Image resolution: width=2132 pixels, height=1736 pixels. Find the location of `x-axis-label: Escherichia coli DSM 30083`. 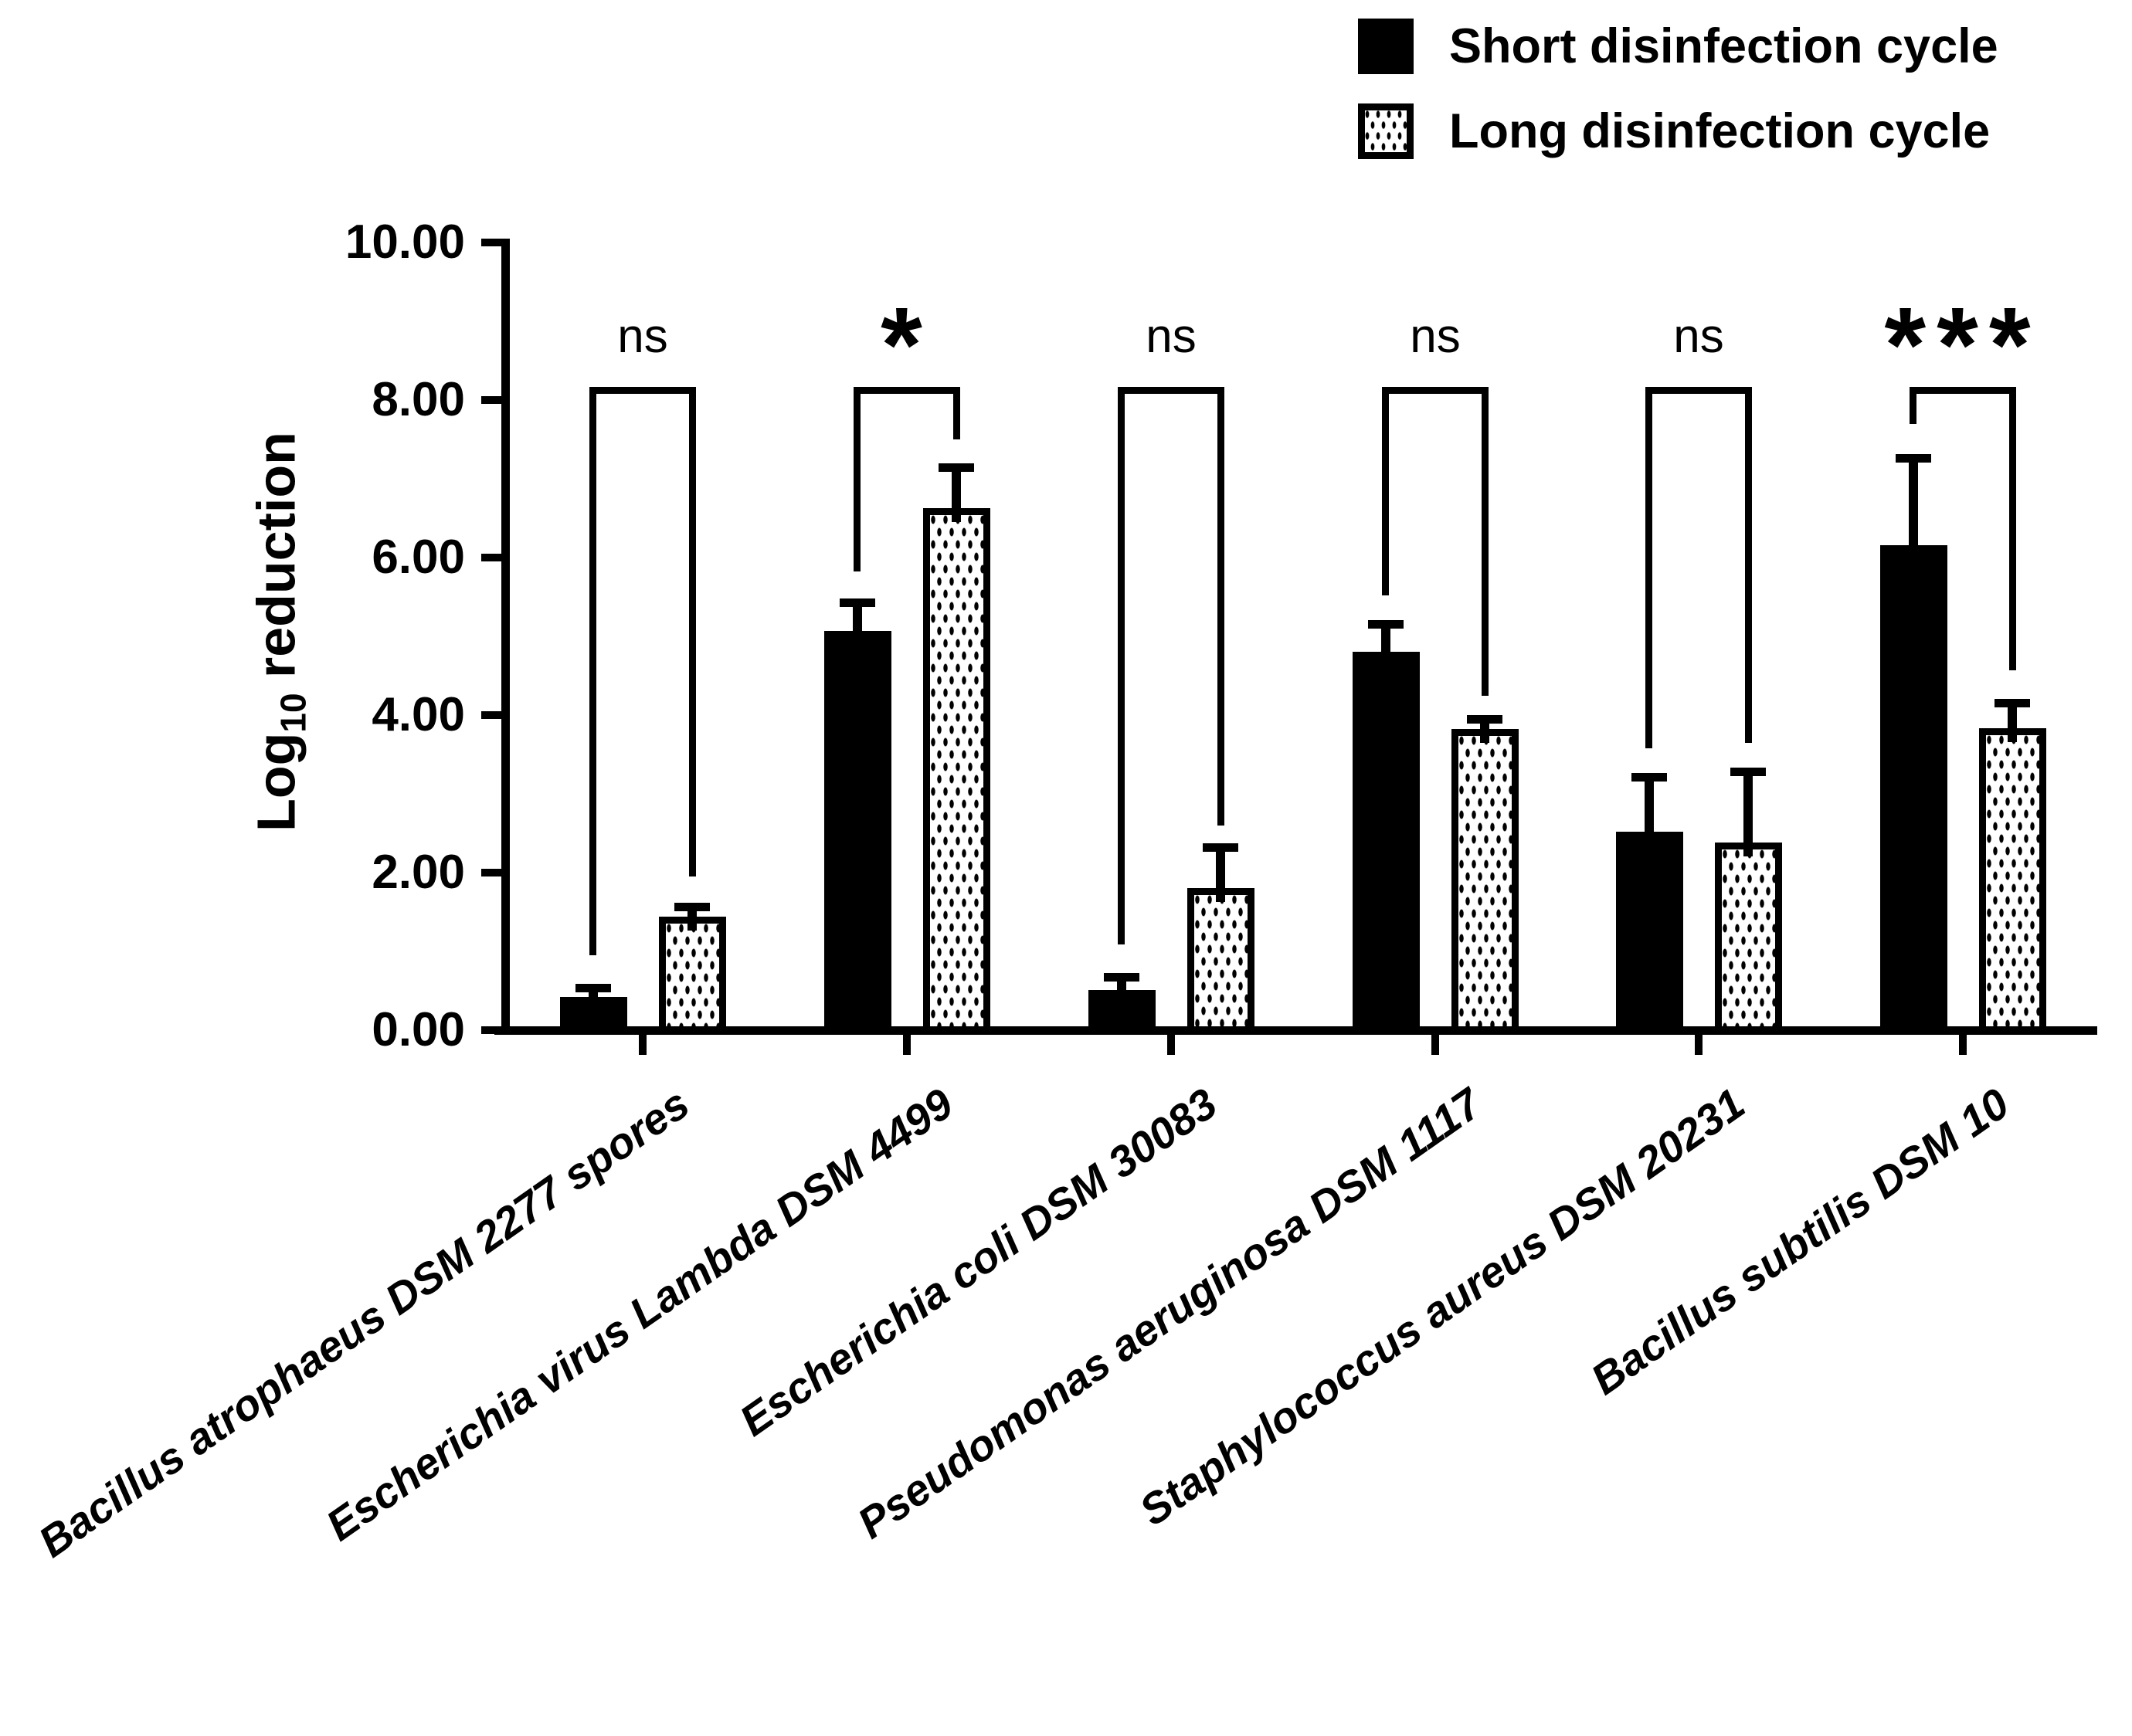

x-axis-label: Escherichia coli DSM 30083 is located at coordinates (979, 1262).